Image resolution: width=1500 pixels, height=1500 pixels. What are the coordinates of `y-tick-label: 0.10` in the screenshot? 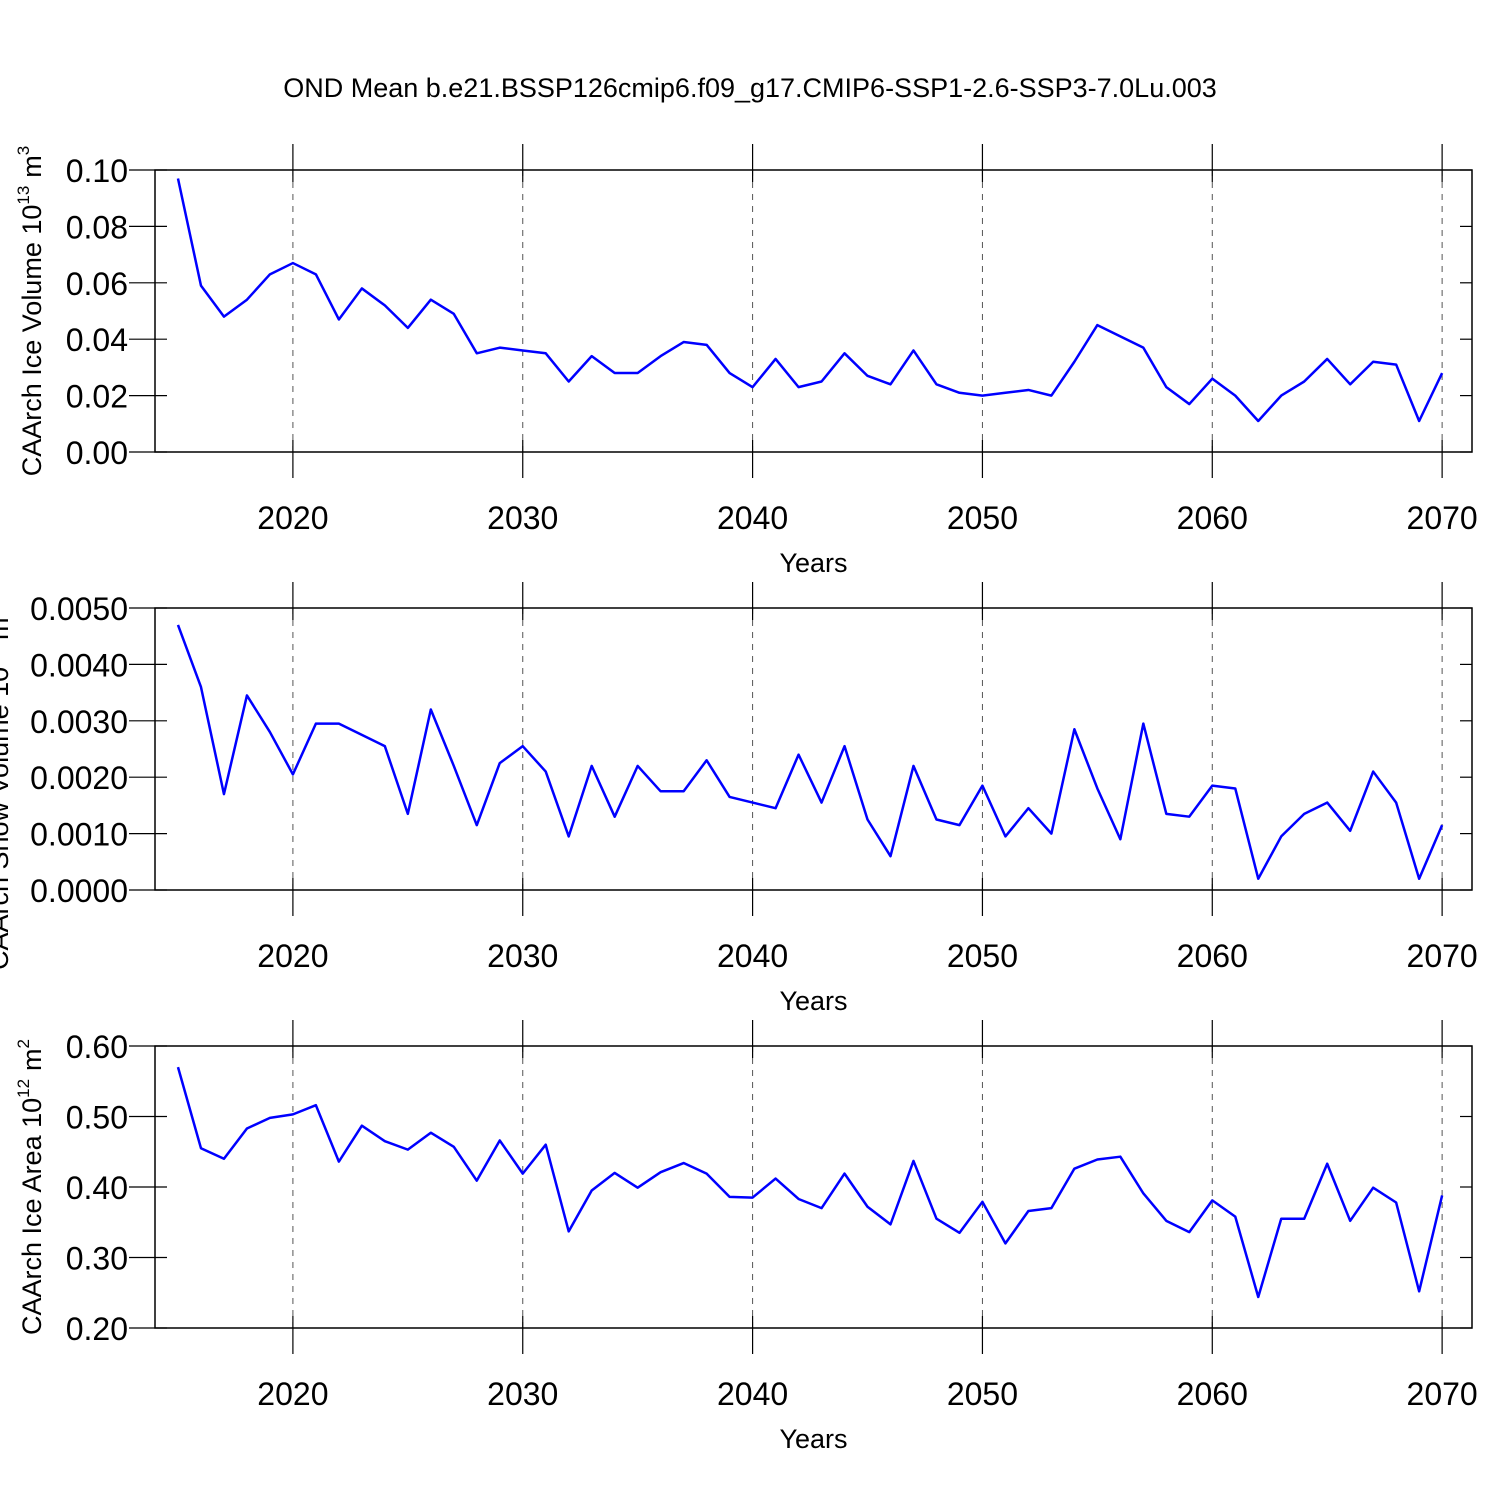 It's located at (97, 171).